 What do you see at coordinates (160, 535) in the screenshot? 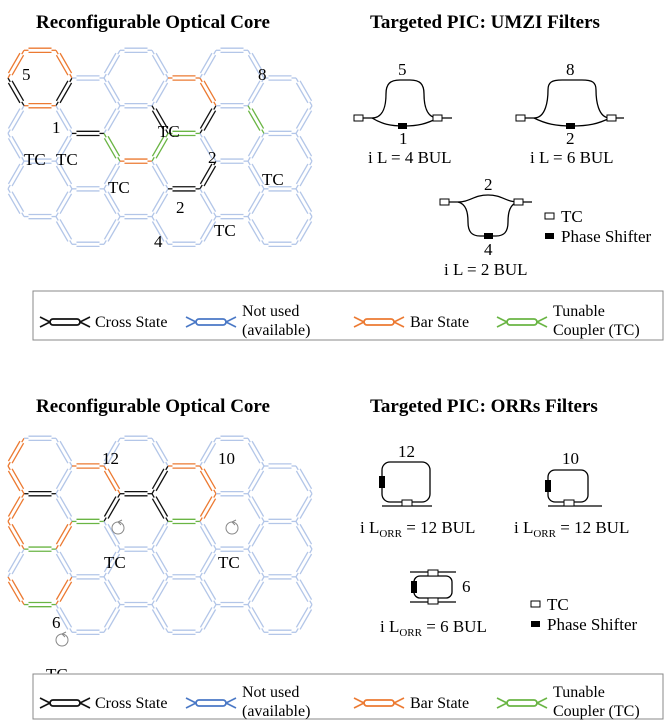
I see `bottom-hex-mesh` at bounding box center [160, 535].